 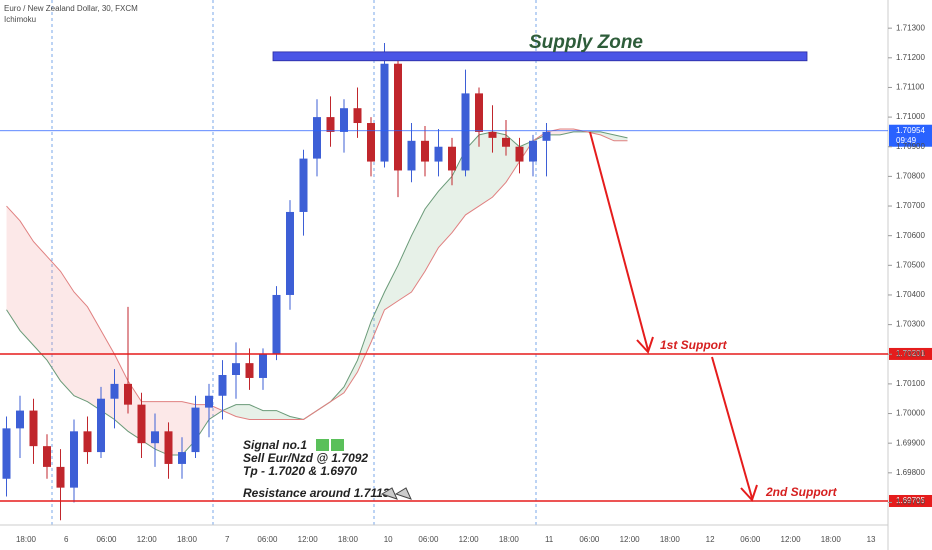 I want to click on y-tick-label: 1.70100, so click(x=910, y=383).